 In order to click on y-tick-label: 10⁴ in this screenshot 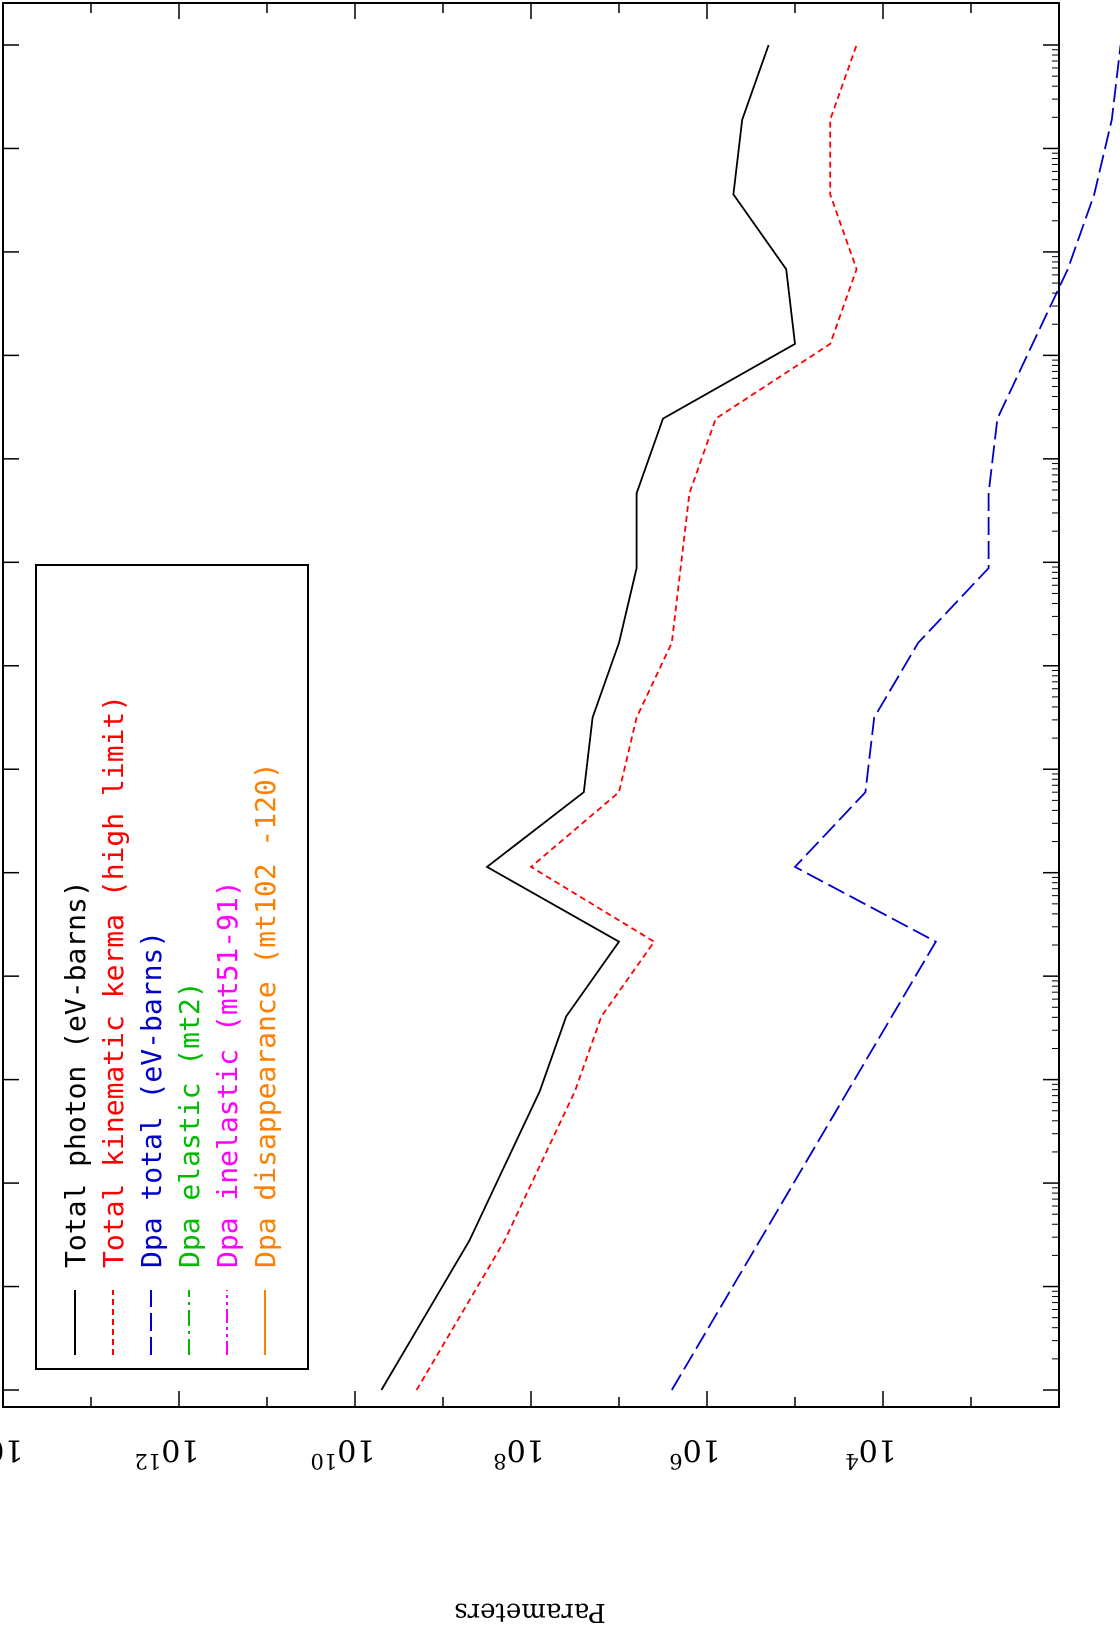, I will do `click(871, 1452)`.